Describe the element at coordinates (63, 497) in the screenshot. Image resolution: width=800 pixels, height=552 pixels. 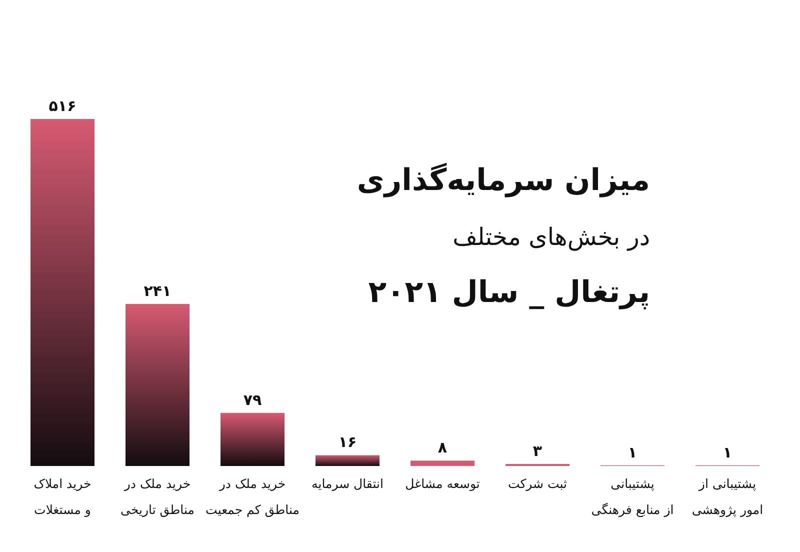
I see `x-tick-label: خرید املاک و مستغلات` at that location.